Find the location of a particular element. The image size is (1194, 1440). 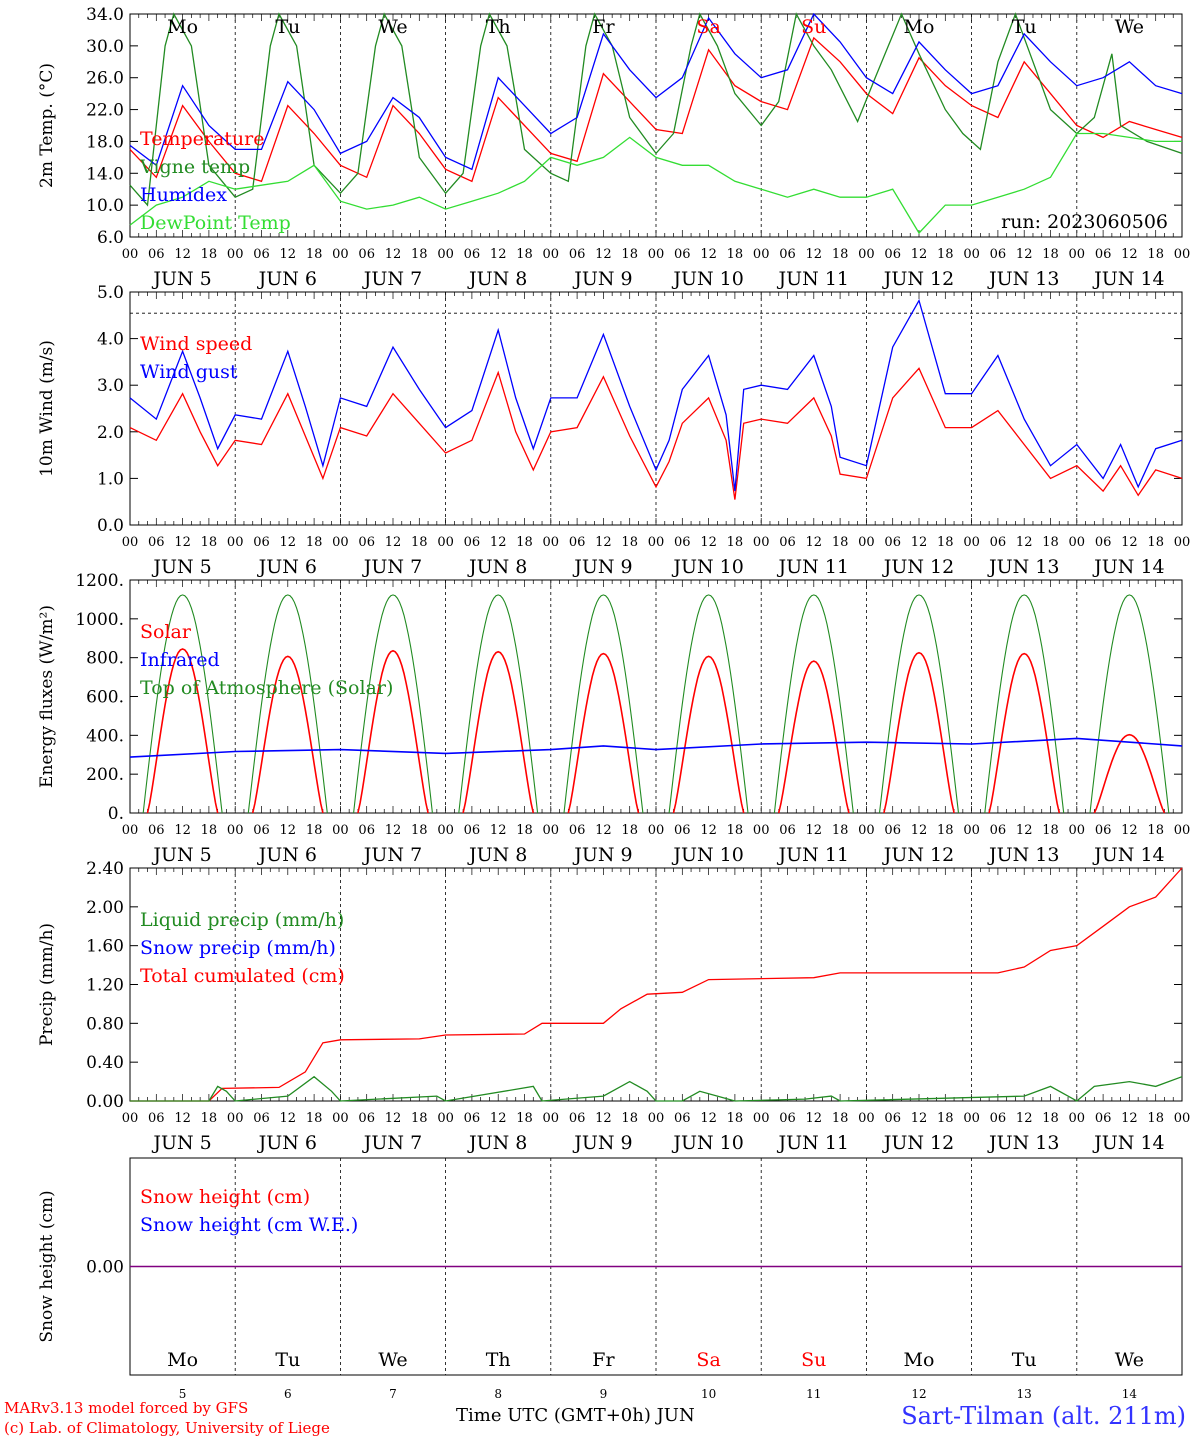

date-label: JUN 9 is located at coordinates (602, 567).